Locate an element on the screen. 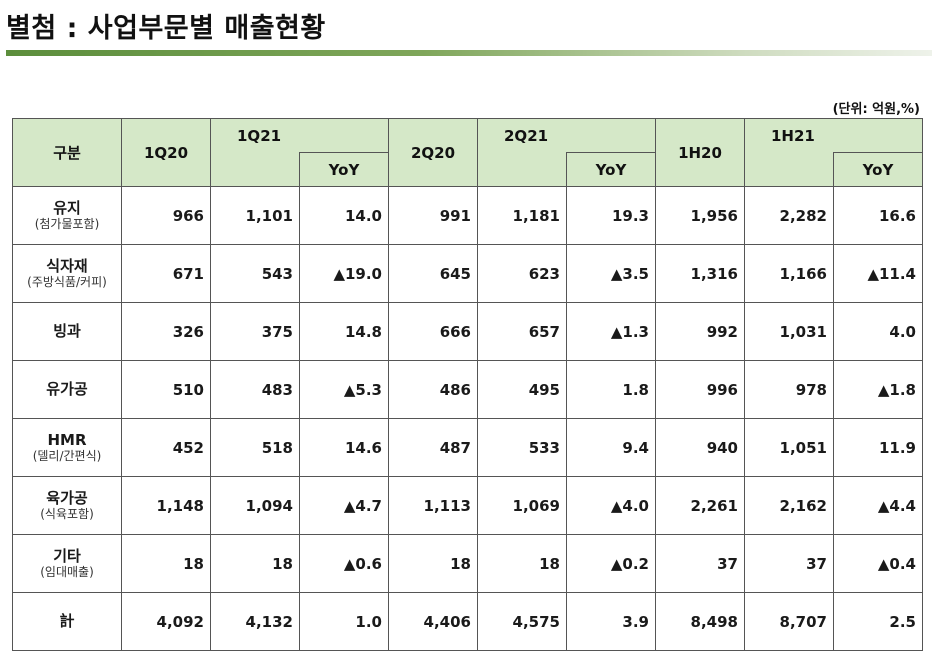  row-label: 육가공 (식육포함) is located at coordinates (67, 505).